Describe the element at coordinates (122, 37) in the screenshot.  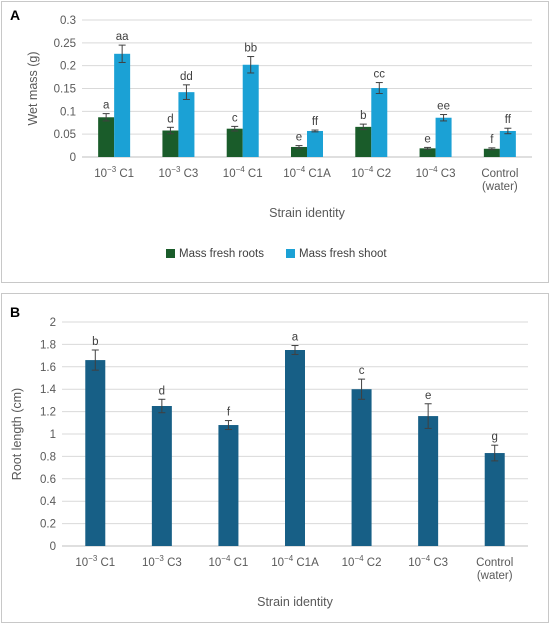
I see `significance-label: aa` at that location.